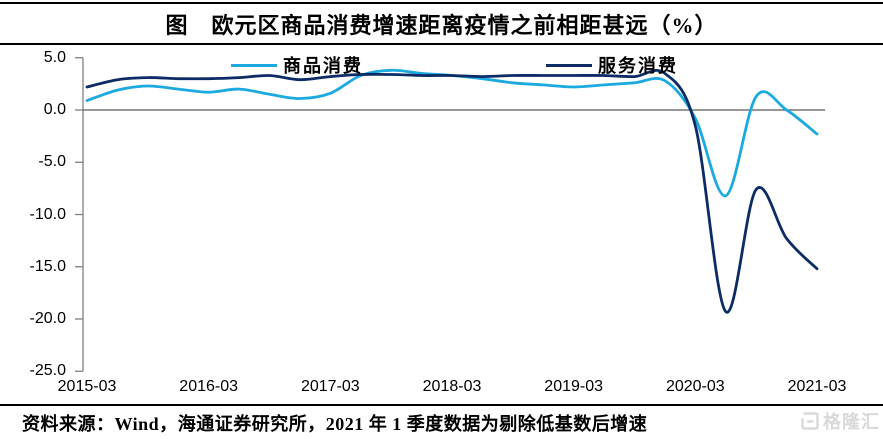 The width and height of the screenshot is (883, 439). Describe the element at coordinates (817, 386) in the screenshot. I see `x-tick-label: 2021-03` at that location.